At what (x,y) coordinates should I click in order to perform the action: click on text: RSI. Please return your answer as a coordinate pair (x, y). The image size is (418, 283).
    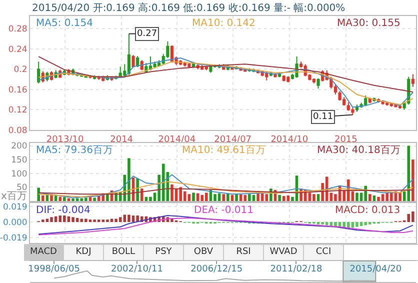
    Looking at the image, I should click on (244, 252).